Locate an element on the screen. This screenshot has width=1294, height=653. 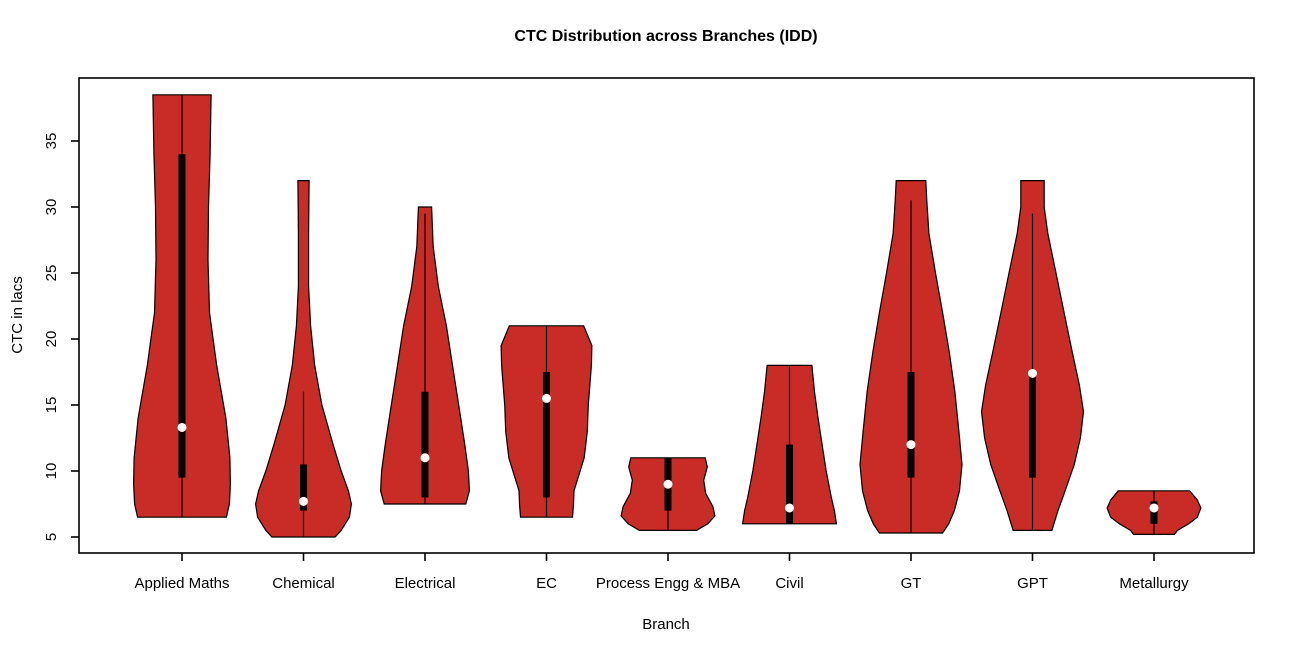
violin-applied-maths is located at coordinates (182, 306).